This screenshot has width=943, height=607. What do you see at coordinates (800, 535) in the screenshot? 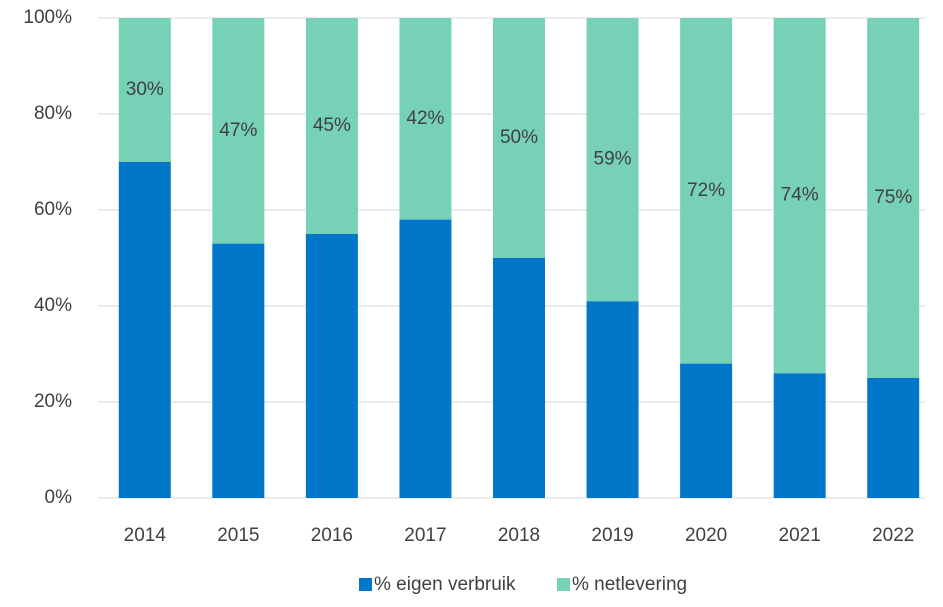
I see `x-tick-label: 2021` at bounding box center [800, 535].